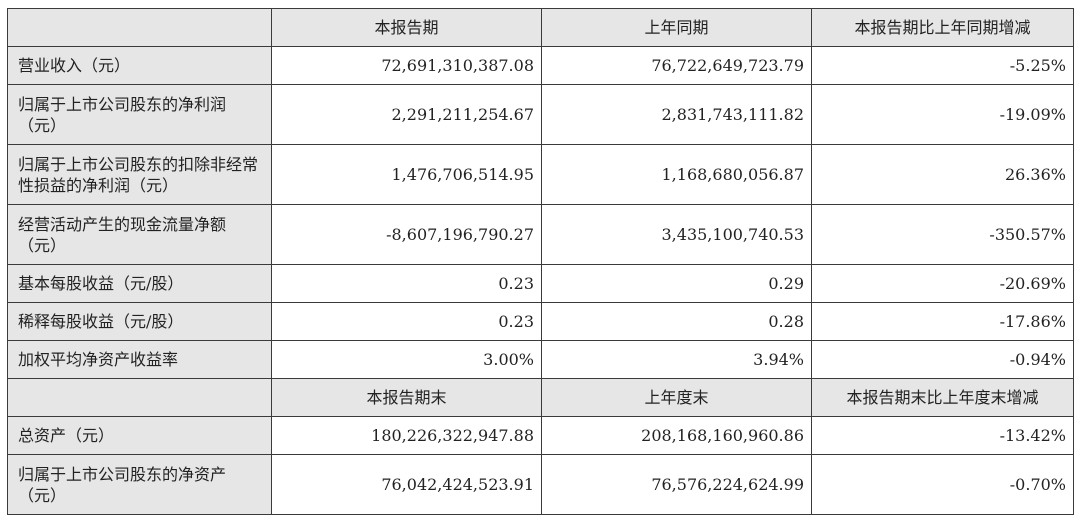 This screenshot has width=1080, height=532. I want to click on current-period-value: 1,476,706,514.95, so click(406, 174).